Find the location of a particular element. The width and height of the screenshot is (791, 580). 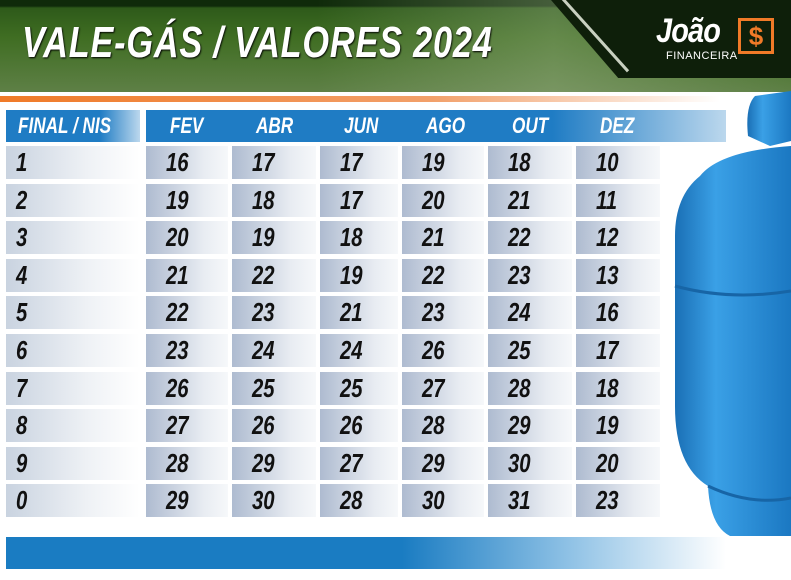

table-cell: 11 is located at coordinates (618, 200).